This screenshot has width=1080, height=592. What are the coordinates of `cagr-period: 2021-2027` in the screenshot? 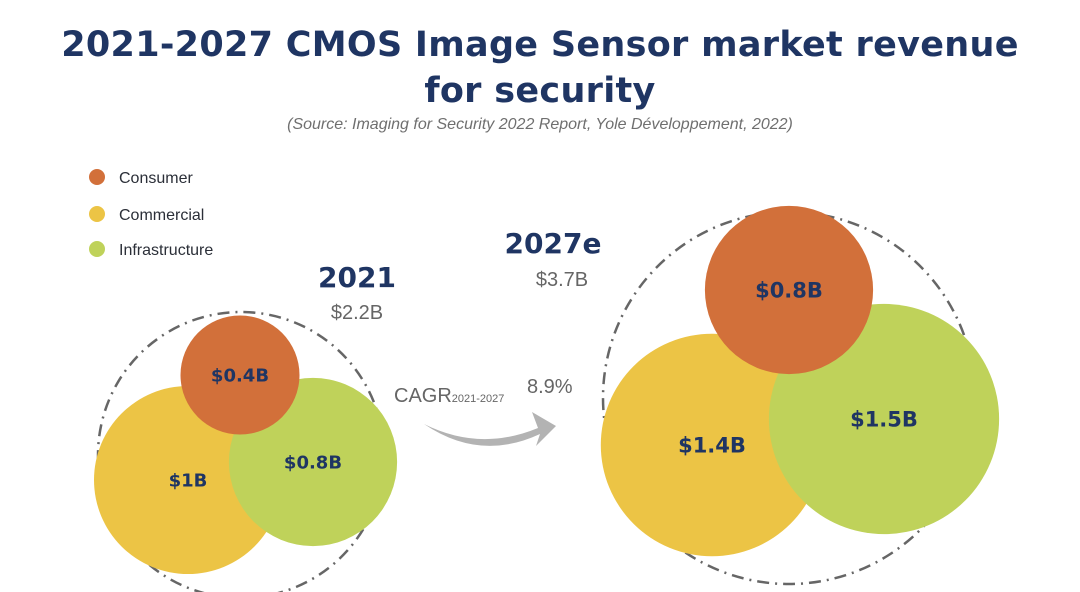 It's located at (478, 399).